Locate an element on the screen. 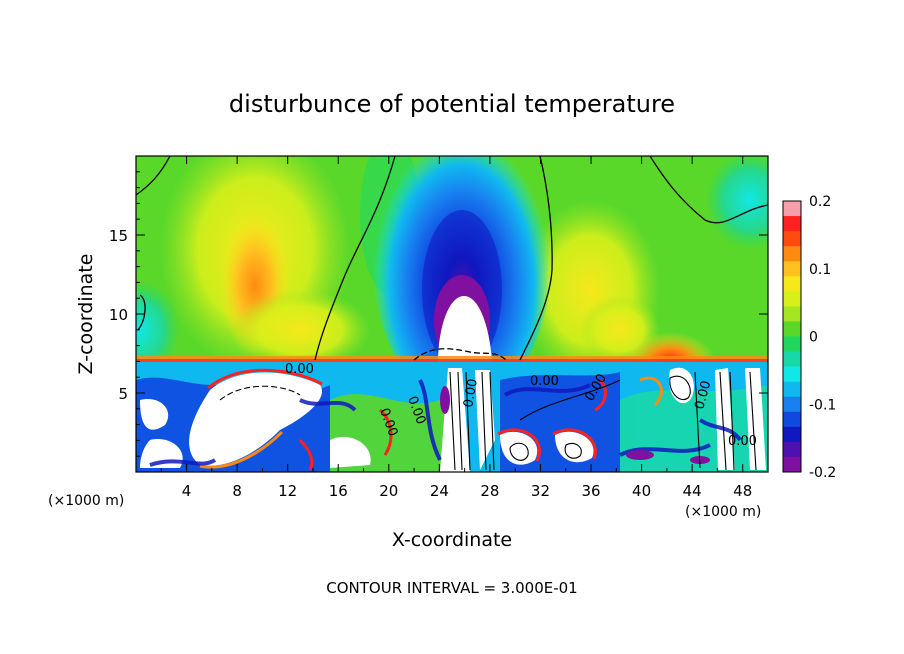 The height and width of the screenshot is (654, 904). colorbar is located at coordinates (792, 337).